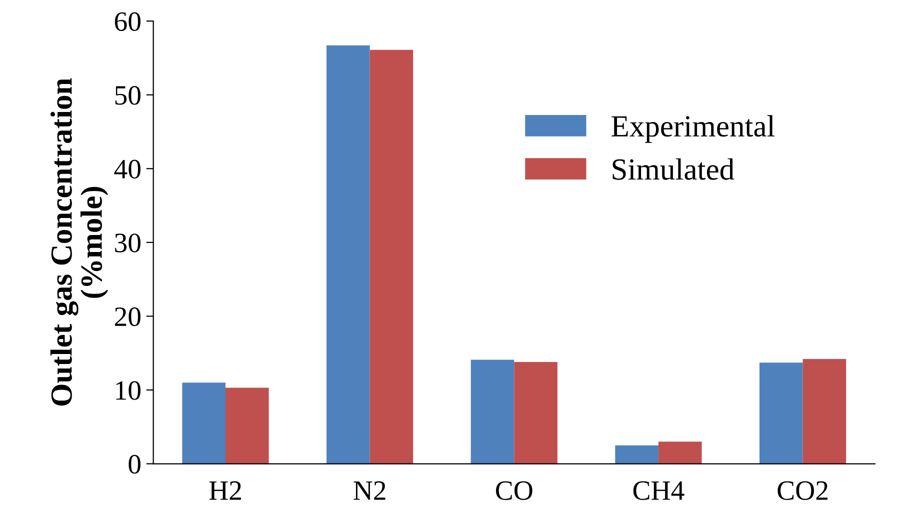  I want to click on y-tick-label: 40, so click(127, 169).